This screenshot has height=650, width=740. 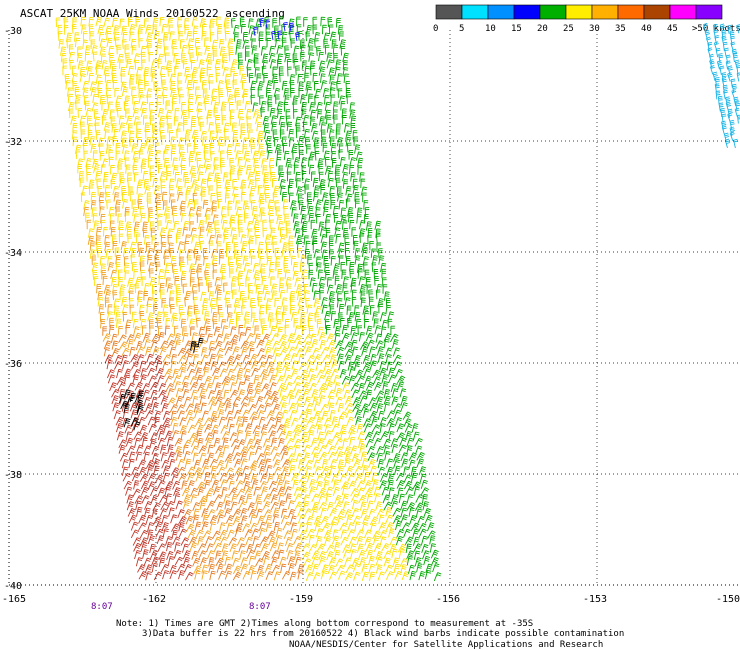 What do you see at coordinates (448, 599) in the screenshot?
I see `lon-label: -156` at bounding box center [448, 599].